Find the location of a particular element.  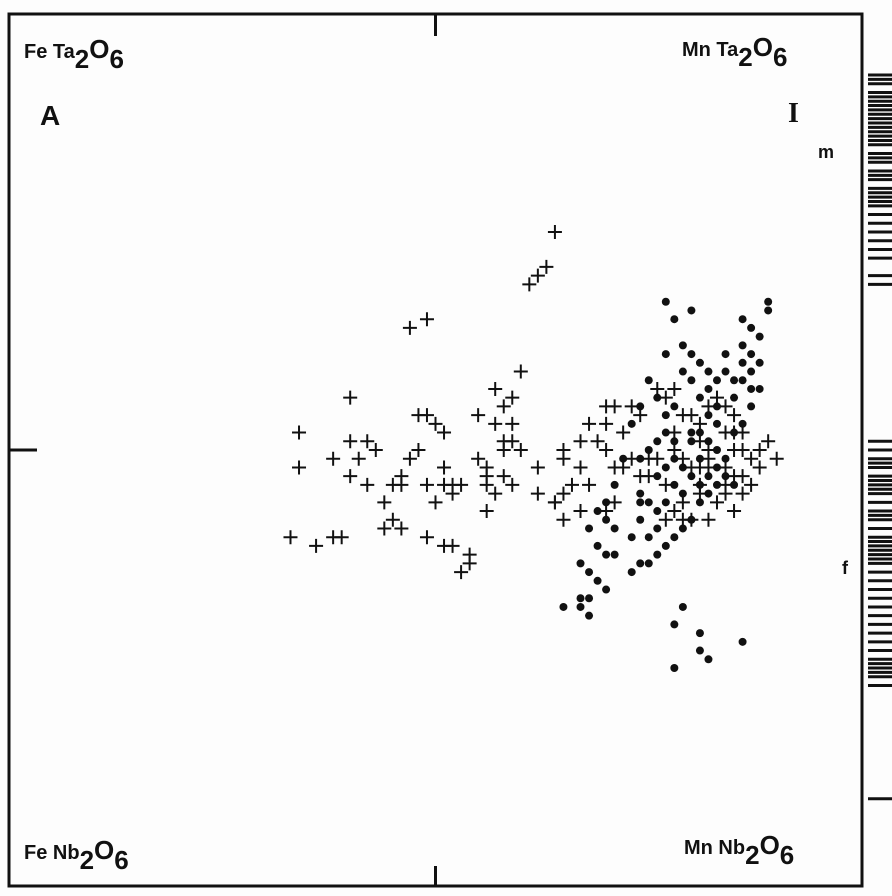

marker-I-label: I is located at coordinates (793, 113).